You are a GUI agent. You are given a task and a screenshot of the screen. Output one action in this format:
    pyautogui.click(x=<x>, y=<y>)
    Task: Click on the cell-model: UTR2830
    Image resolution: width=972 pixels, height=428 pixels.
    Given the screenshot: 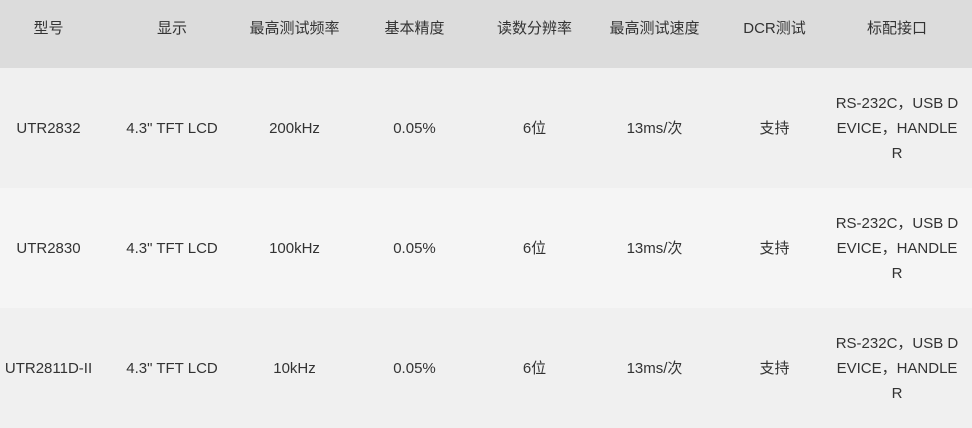 What is the action you would take?
    pyautogui.click(x=48, y=248)
    